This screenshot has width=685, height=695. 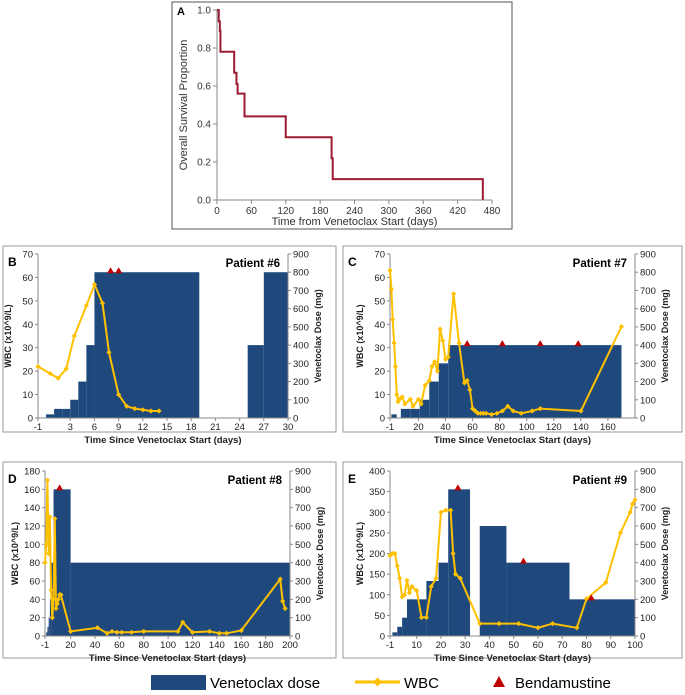 What do you see at coordinates (27, 278) in the screenshot?
I see `y-tick-label: 60` at bounding box center [27, 278].